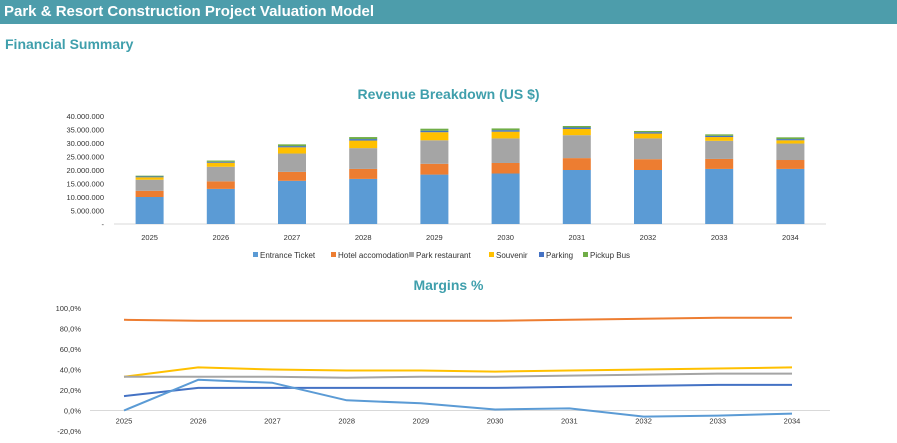 This screenshot has width=897, height=443. I want to click on legend-label: Souvenir, so click(512, 255).